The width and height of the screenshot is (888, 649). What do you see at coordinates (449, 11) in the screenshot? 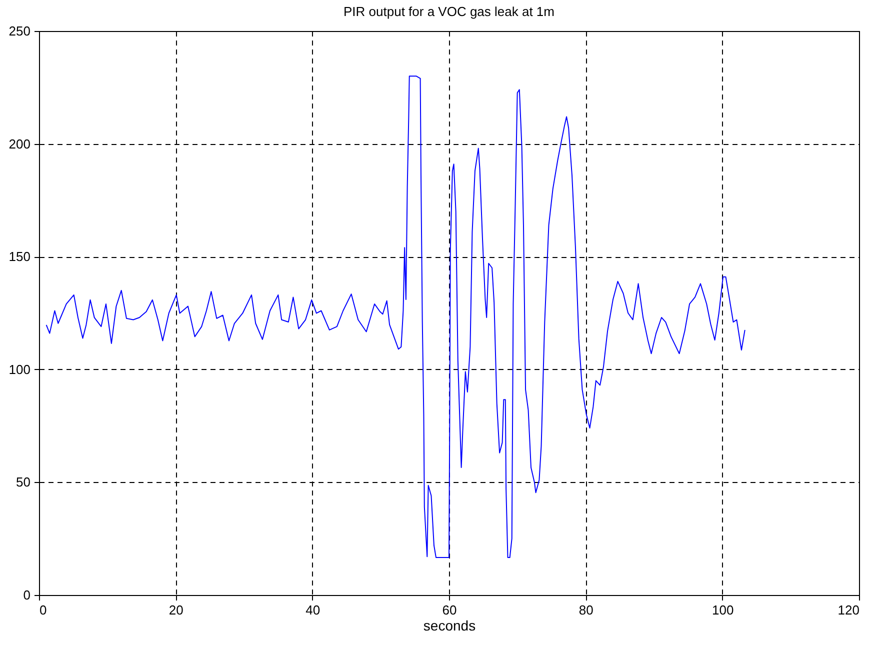
I see `chart-title: PIR output for a VOC gas leak at 1m` at bounding box center [449, 11].